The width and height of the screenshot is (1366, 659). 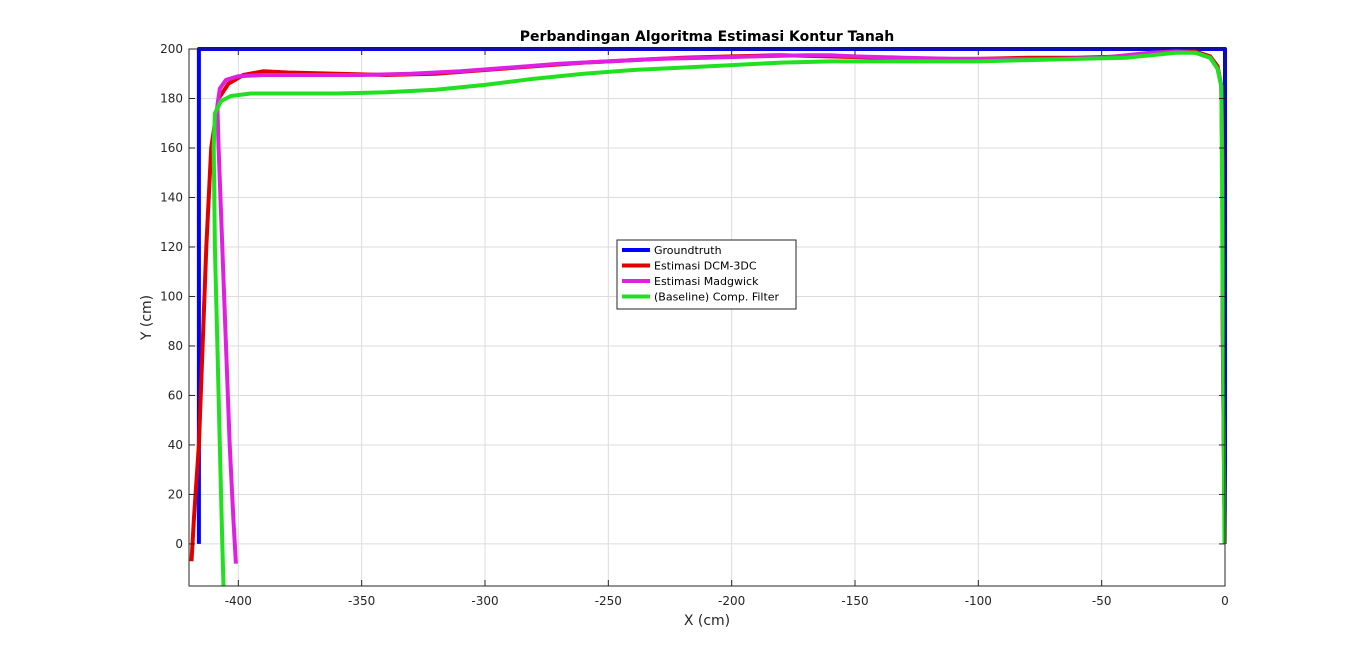 I want to click on x-tick-label: -350, so click(x=361, y=601).